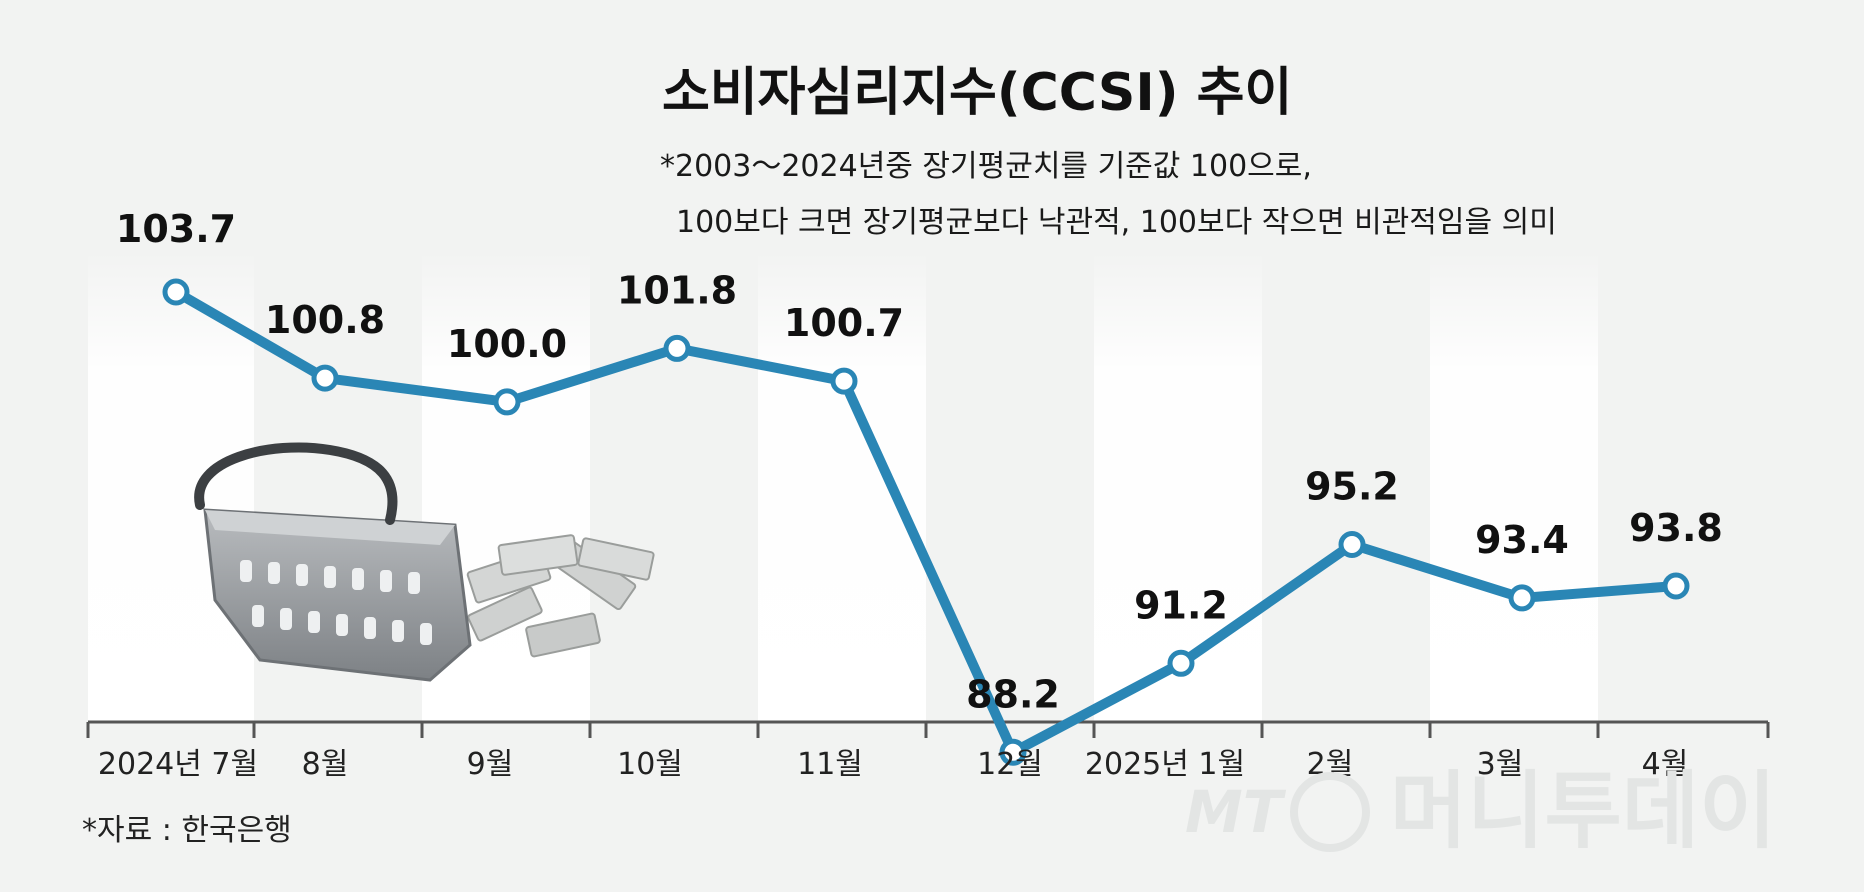 This screenshot has width=1864, height=892. Describe the element at coordinates (507, 344) in the screenshot. I see `value-label: 100.0` at that location.